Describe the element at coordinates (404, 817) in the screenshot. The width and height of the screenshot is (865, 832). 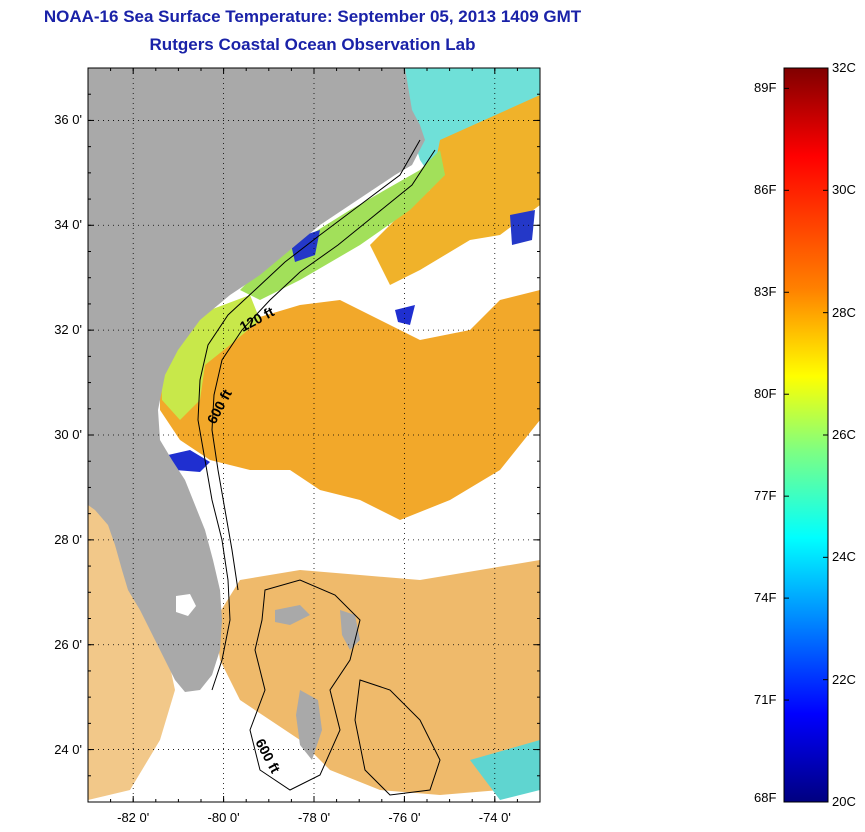
I see `lon-tick-label: -76 0'` at that location.